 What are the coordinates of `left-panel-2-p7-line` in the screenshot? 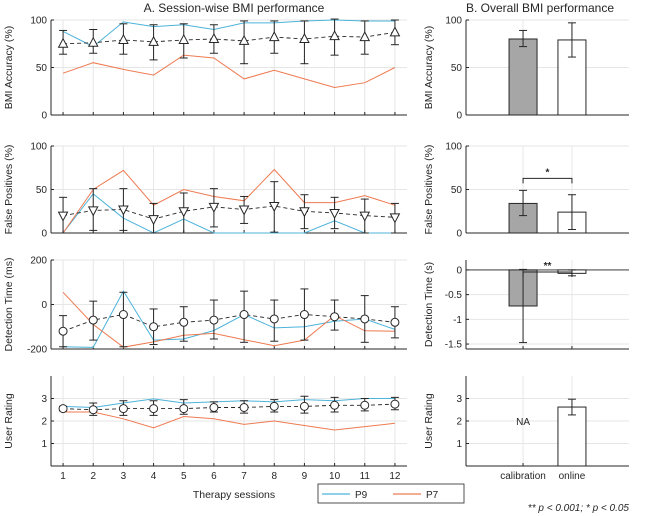 It's located at (228, 319).